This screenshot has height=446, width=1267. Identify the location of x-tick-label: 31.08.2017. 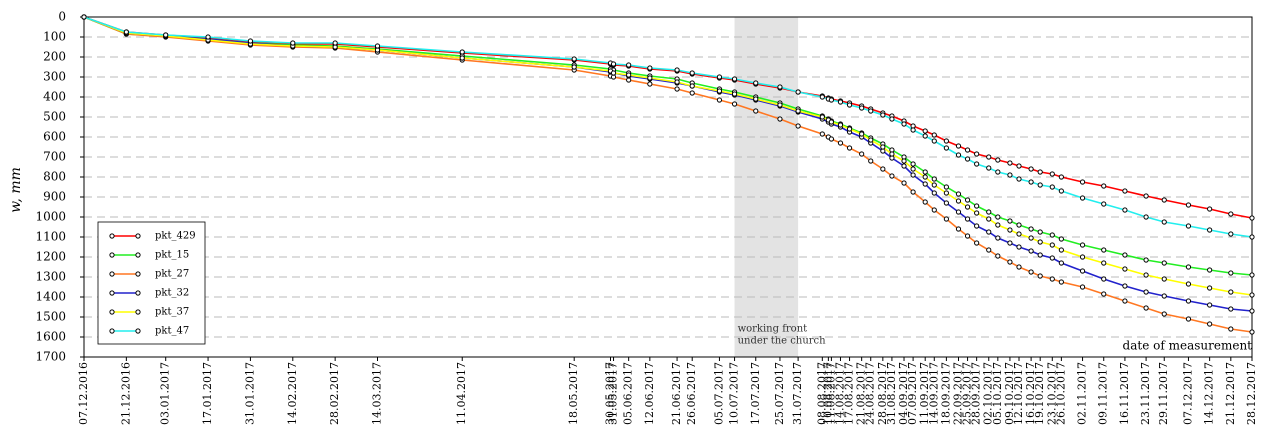
(891, 393).